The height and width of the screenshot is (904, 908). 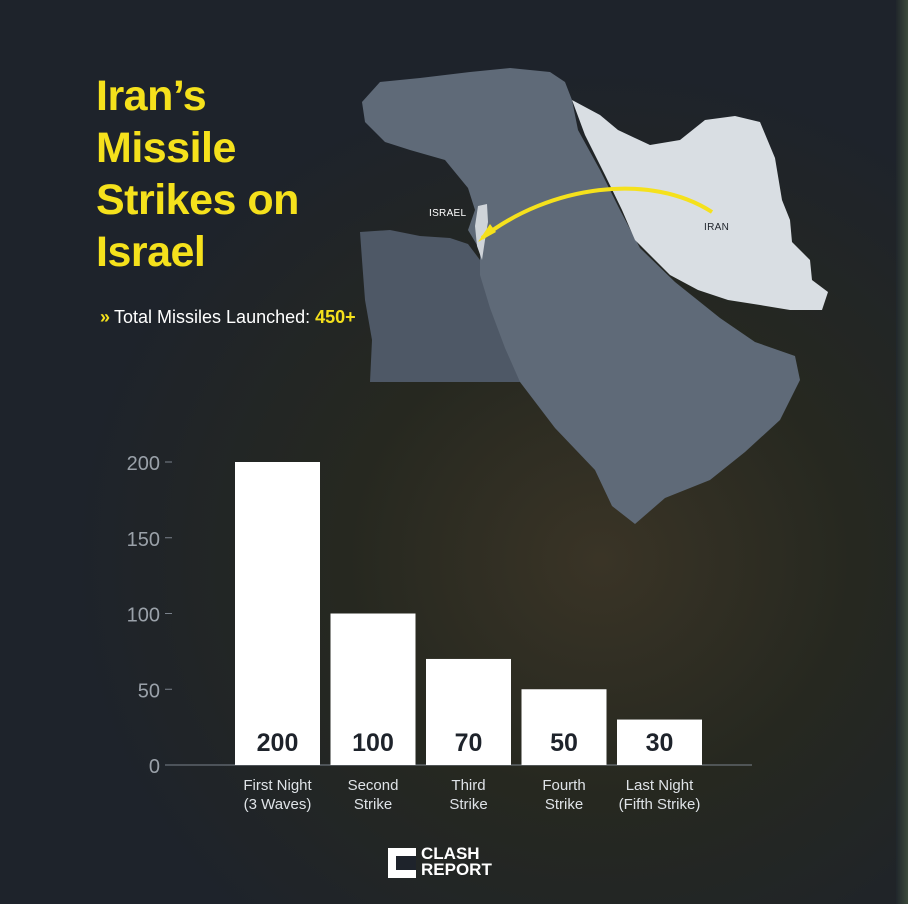 What do you see at coordinates (660, 785) in the screenshot?
I see `x-category-label: Last Night` at bounding box center [660, 785].